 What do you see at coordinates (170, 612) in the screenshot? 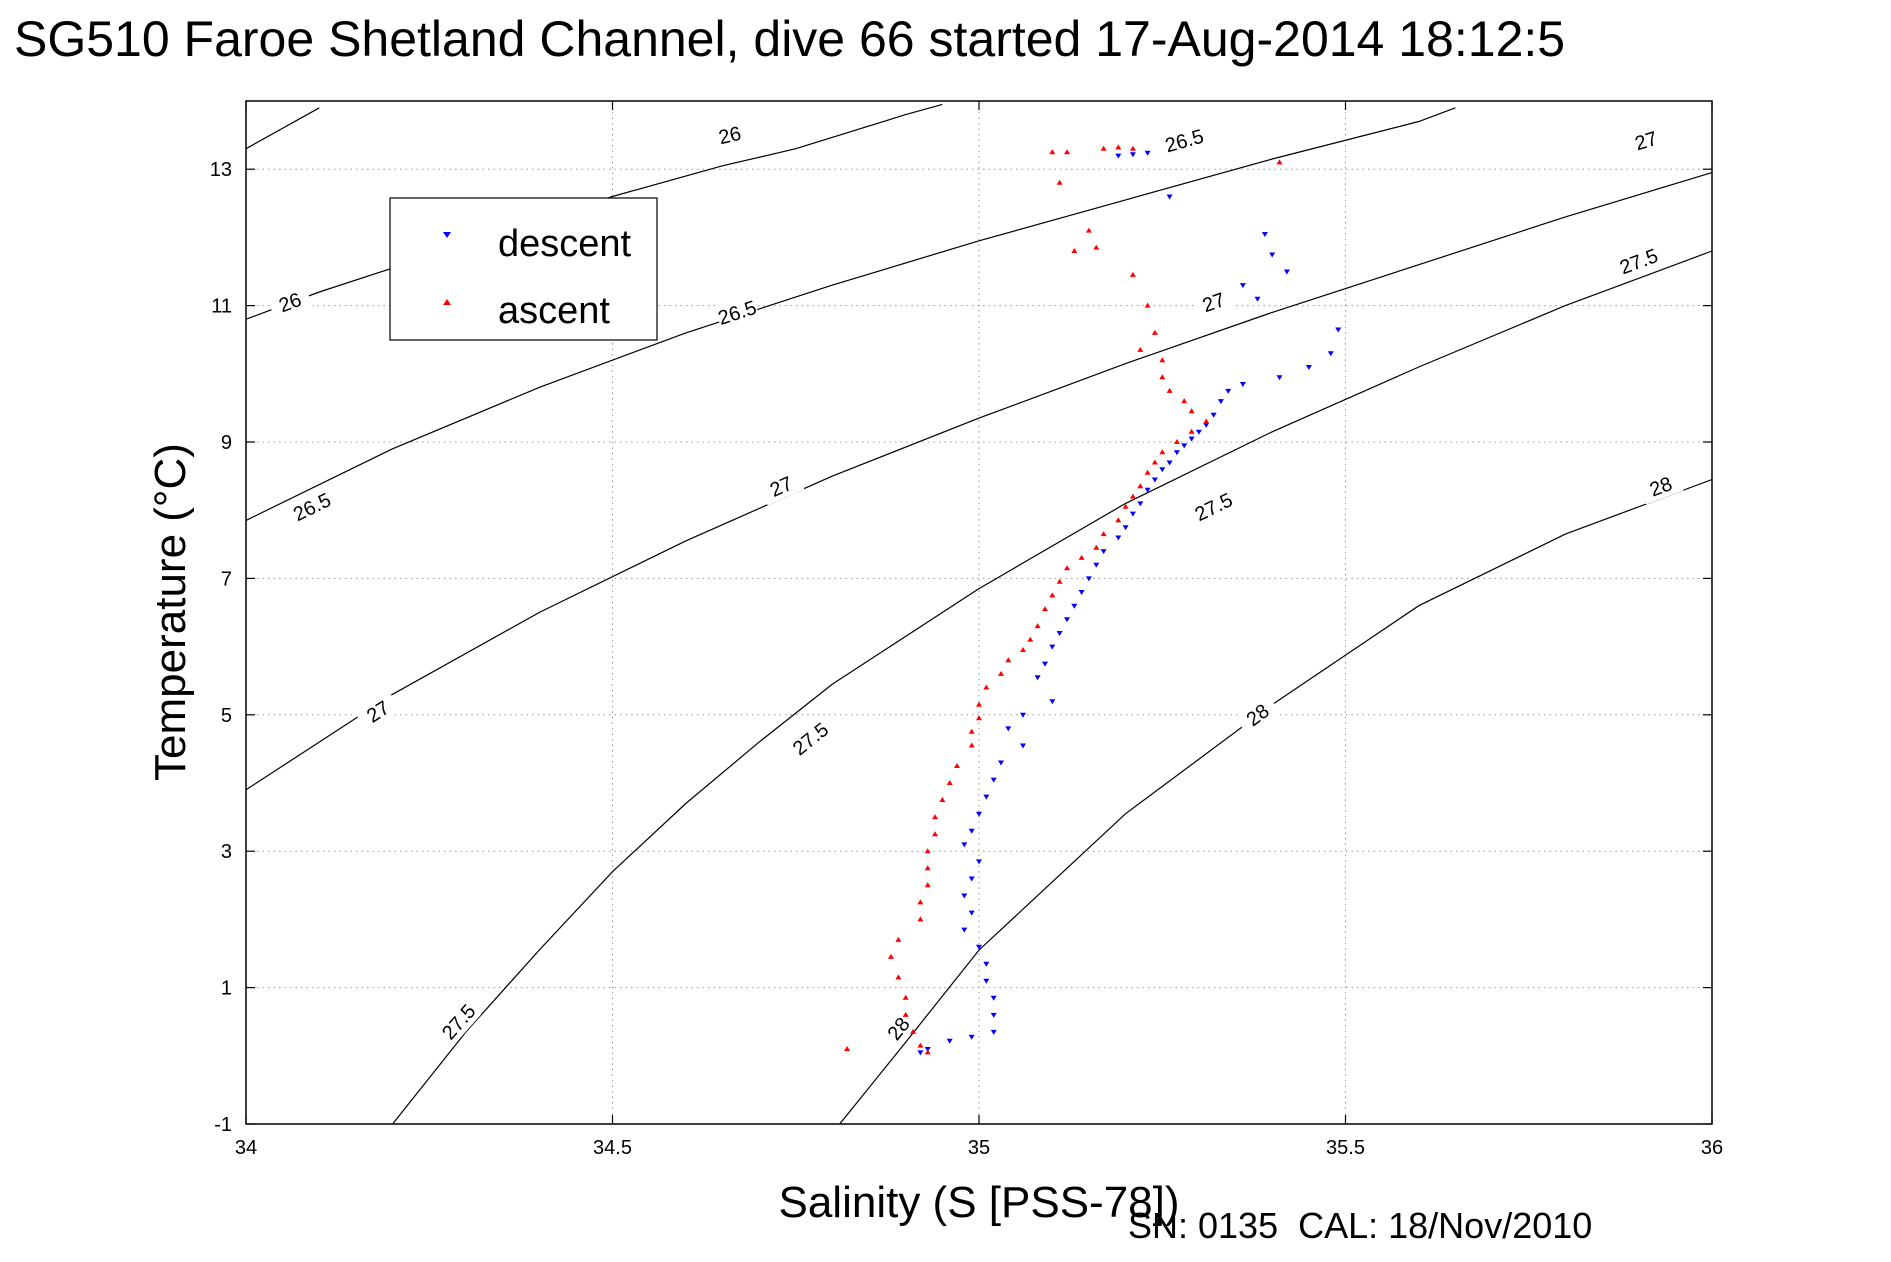
I see `y-axis-label: Temperature (°C)` at bounding box center [170, 612].